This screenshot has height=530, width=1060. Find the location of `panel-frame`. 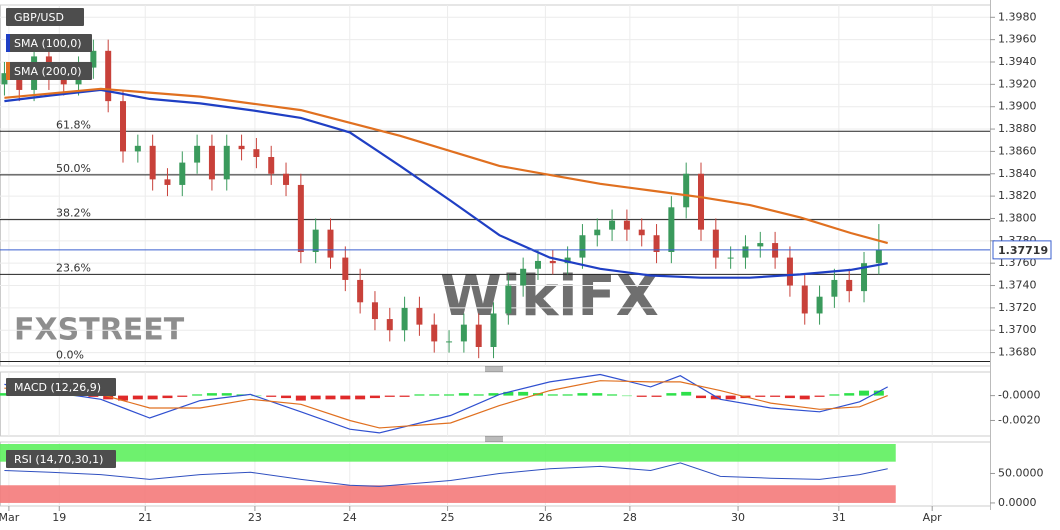

panel-frame is located at coordinates (495, 404).